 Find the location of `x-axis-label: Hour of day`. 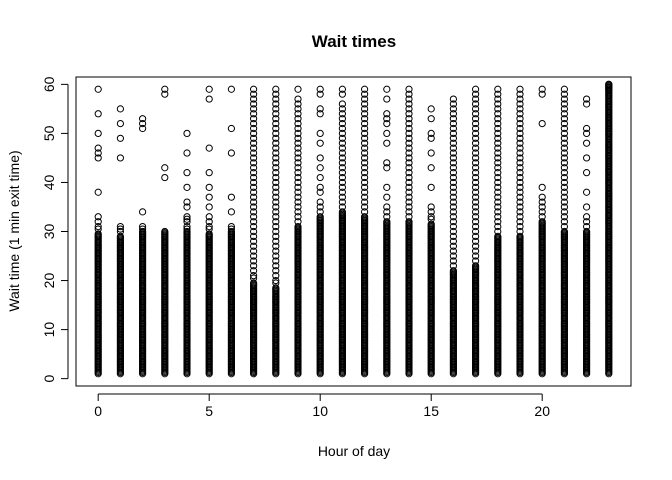

x-axis-label: Hour of day is located at coordinates (354, 451).